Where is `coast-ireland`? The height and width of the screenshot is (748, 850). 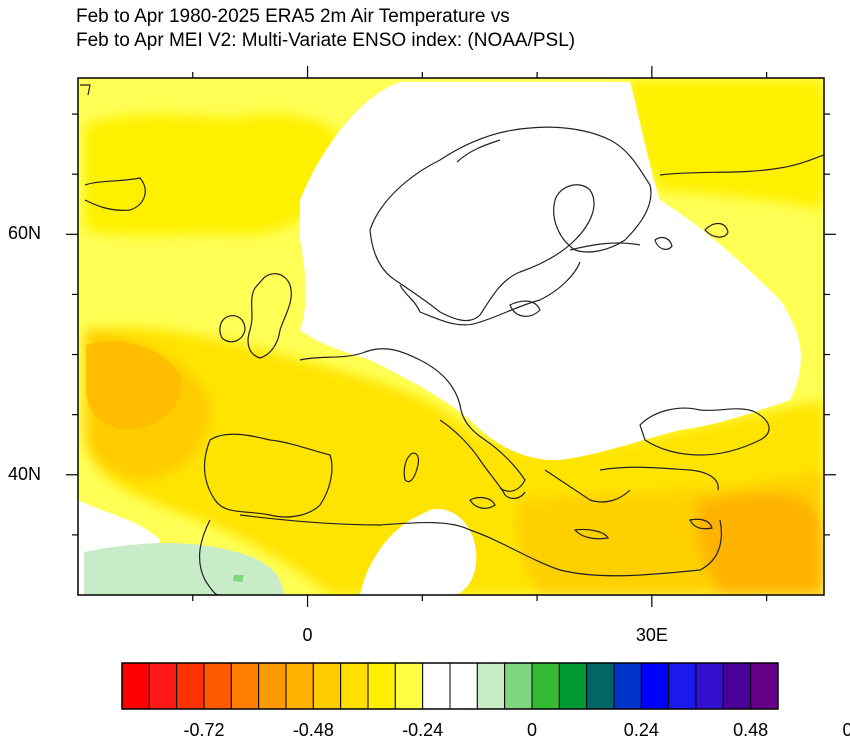
coast-ireland is located at coordinates (232, 329).